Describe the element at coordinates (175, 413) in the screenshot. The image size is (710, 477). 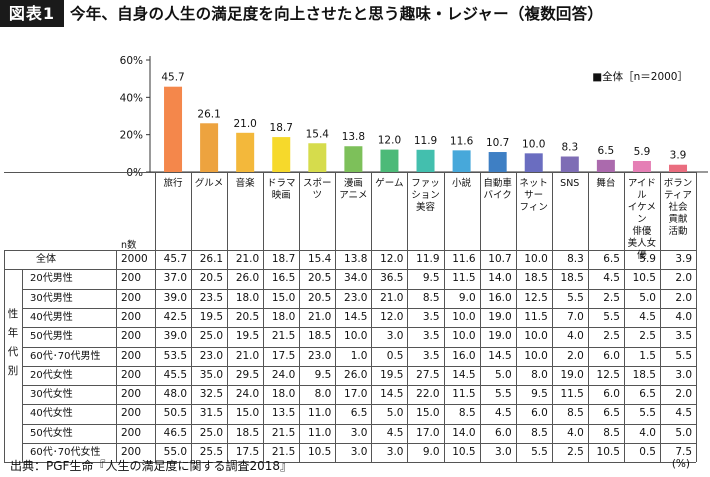
I see `table-cell: 50.5` at that location.